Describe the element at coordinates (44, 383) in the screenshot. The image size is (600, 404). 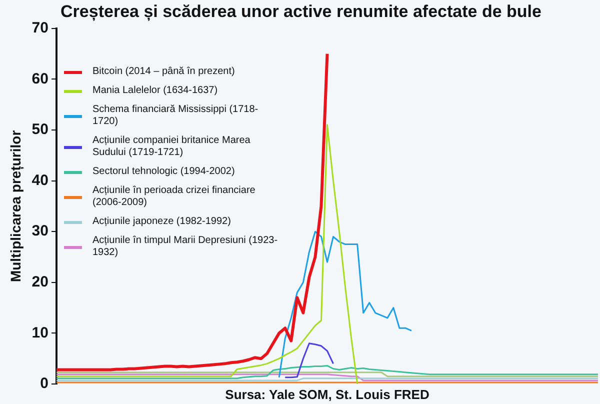
I see `y-tick-label: 0` at that location.